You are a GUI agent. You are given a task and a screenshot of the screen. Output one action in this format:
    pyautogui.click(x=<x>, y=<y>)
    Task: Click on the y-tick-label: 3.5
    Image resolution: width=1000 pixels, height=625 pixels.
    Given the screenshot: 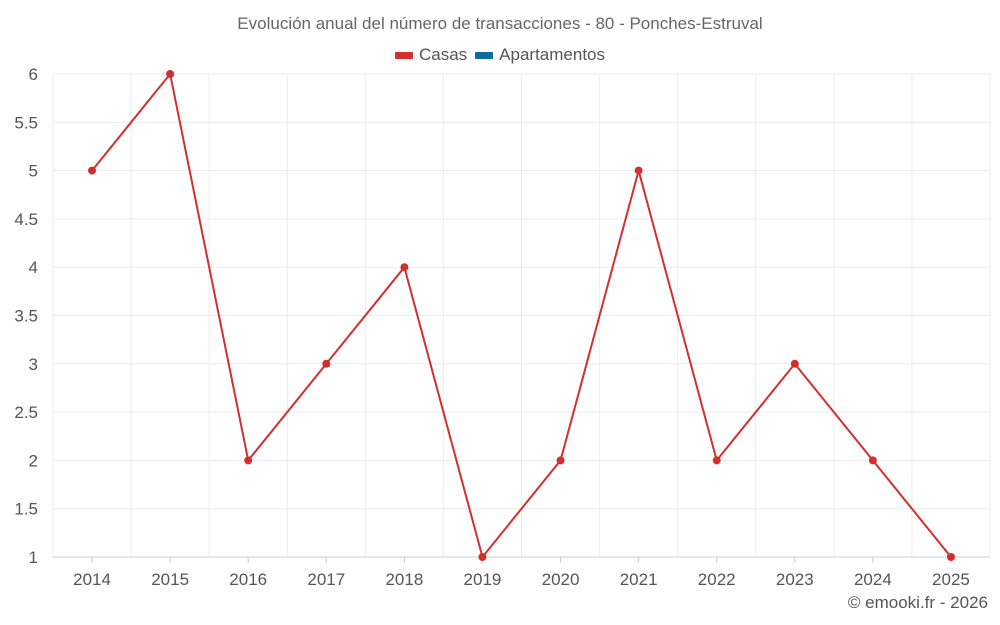 What is the action you would take?
    pyautogui.click(x=26, y=316)
    